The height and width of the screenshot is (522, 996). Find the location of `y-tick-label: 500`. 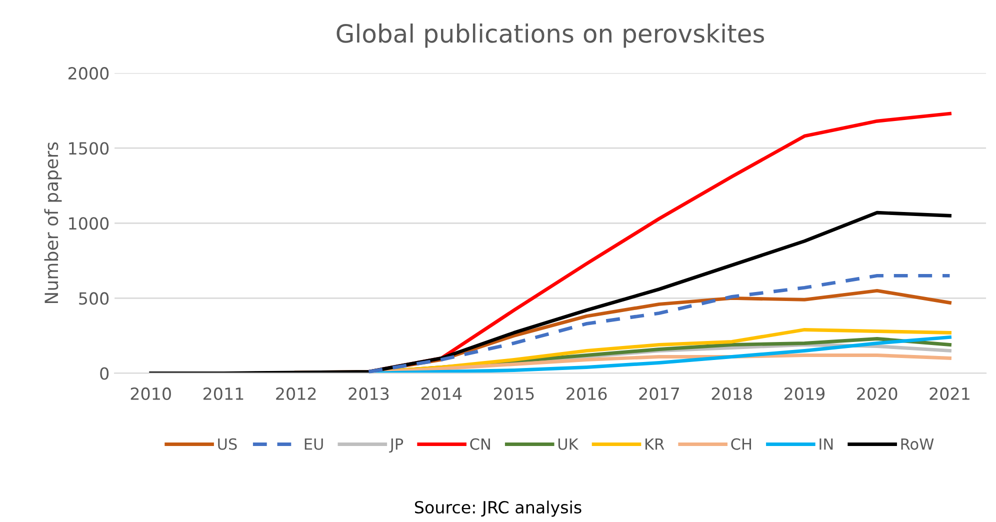

y-tick-label: 500 is located at coordinates (94, 298).